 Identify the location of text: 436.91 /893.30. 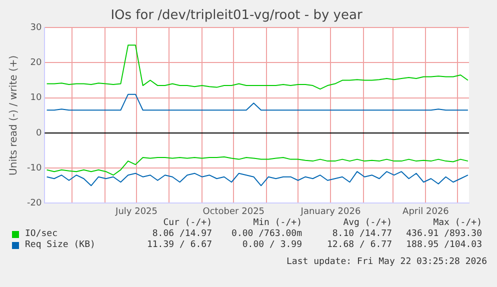
(443, 234).